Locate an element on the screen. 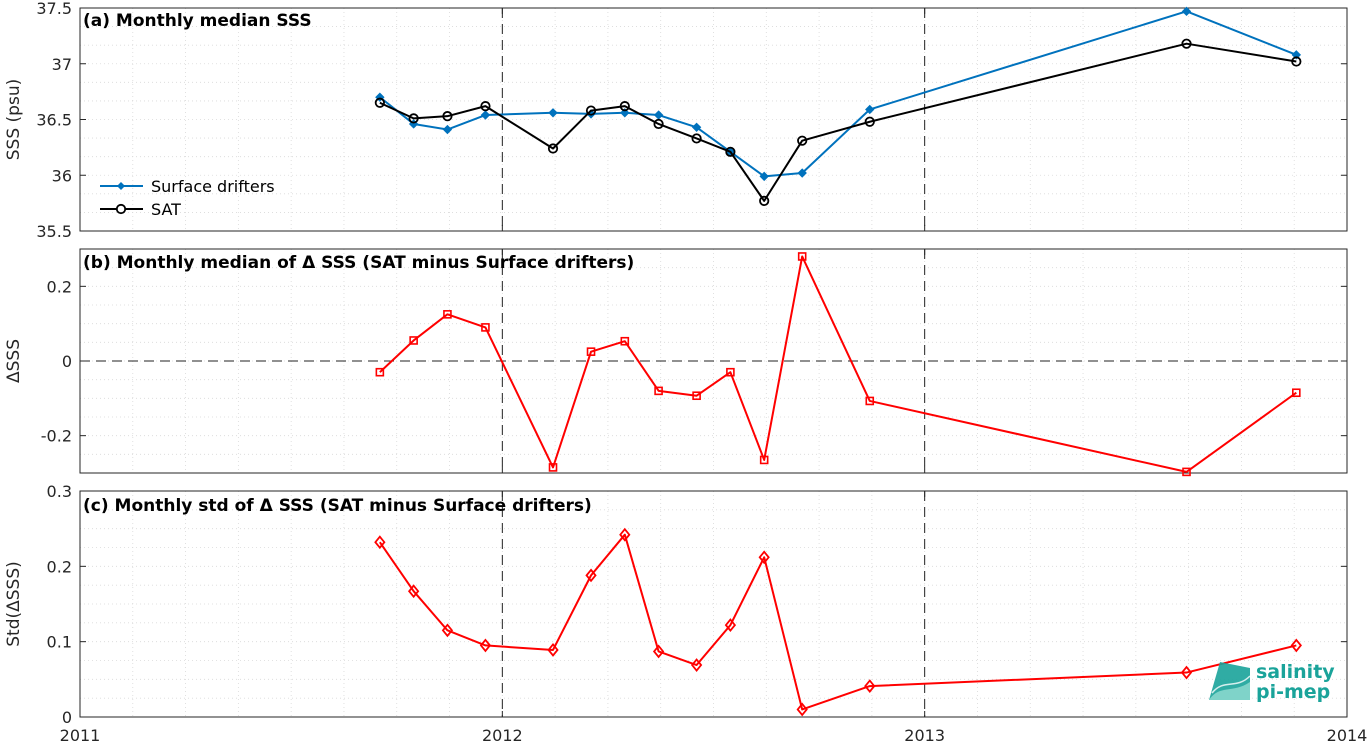 This screenshot has height=745, width=1368. x-tick-label: 2012 is located at coordinates (502, 735).